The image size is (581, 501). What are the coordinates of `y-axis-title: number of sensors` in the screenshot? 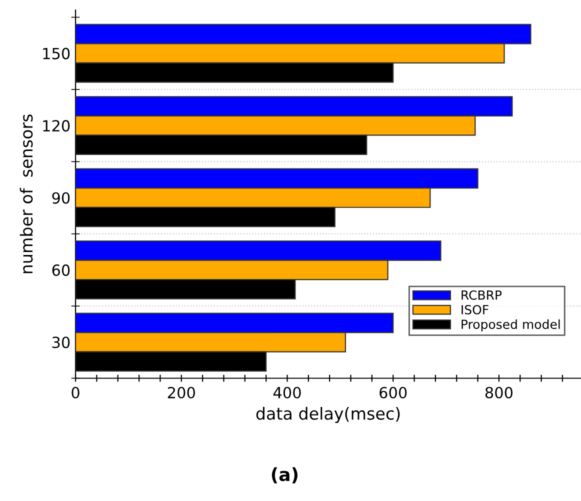 It's located at (26, 194).